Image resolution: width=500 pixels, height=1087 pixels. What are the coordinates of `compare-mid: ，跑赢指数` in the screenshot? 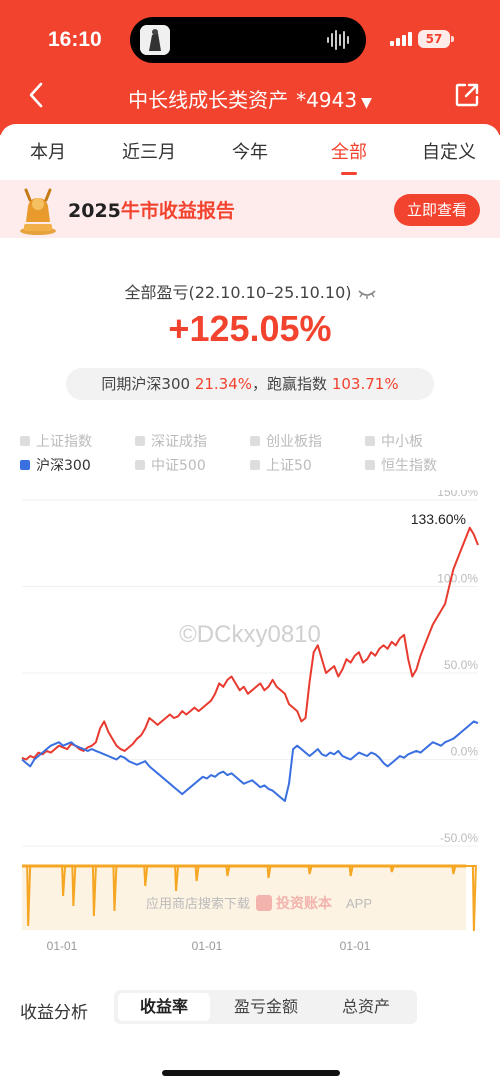 It's located at (290, 384).